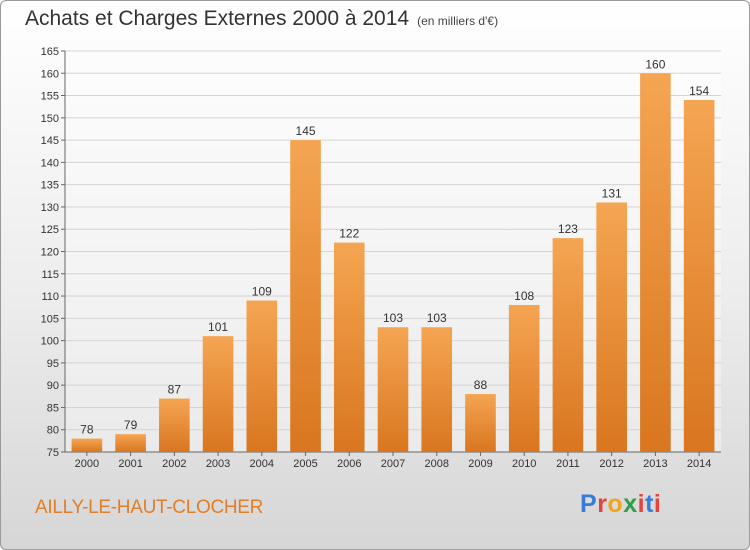  What do you see at coordinates (53, 431) in the screenshot?
I see `y-tick-label: 80` at bounding box center [53, 431].